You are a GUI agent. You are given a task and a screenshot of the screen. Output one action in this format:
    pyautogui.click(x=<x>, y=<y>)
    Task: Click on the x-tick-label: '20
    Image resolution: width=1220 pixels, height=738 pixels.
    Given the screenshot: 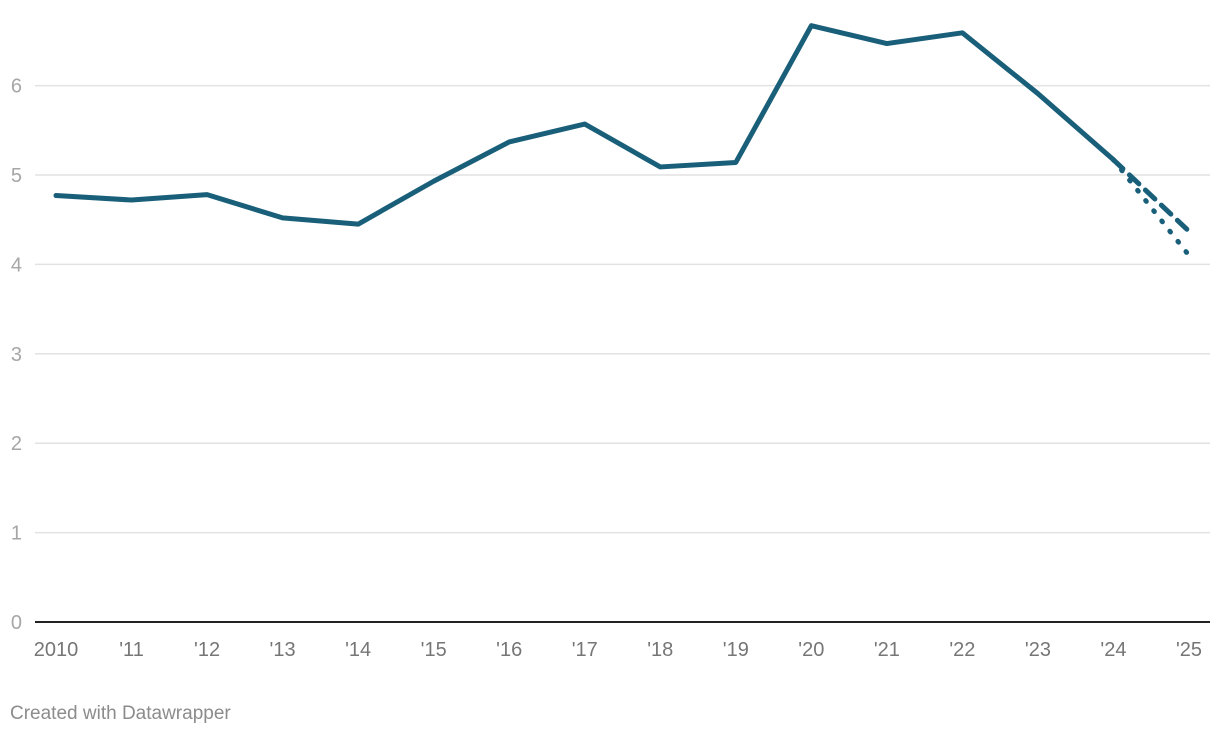 What is the action you would take?
    pyautogui.click(x=811, y=650)
    